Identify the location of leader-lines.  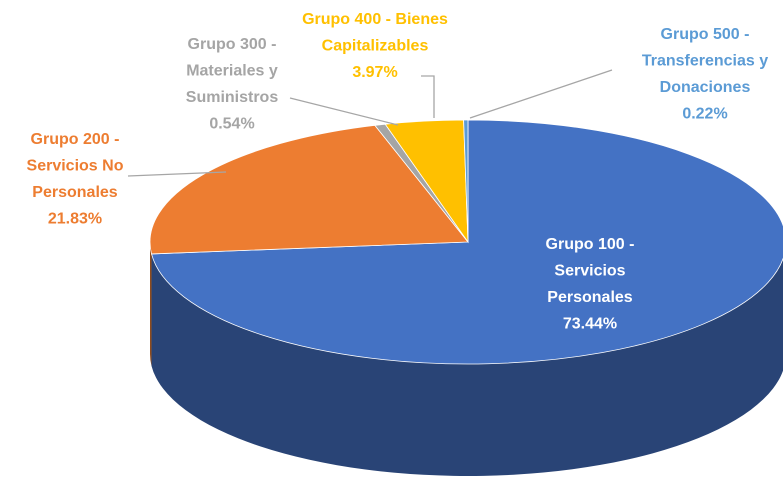
(370, 123).